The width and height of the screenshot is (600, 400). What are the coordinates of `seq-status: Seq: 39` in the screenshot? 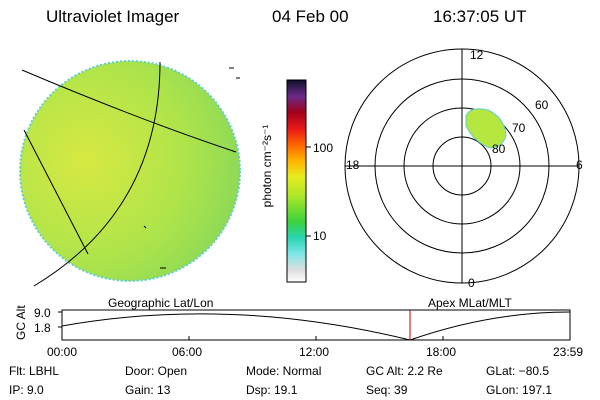 It's located at (387, 390).